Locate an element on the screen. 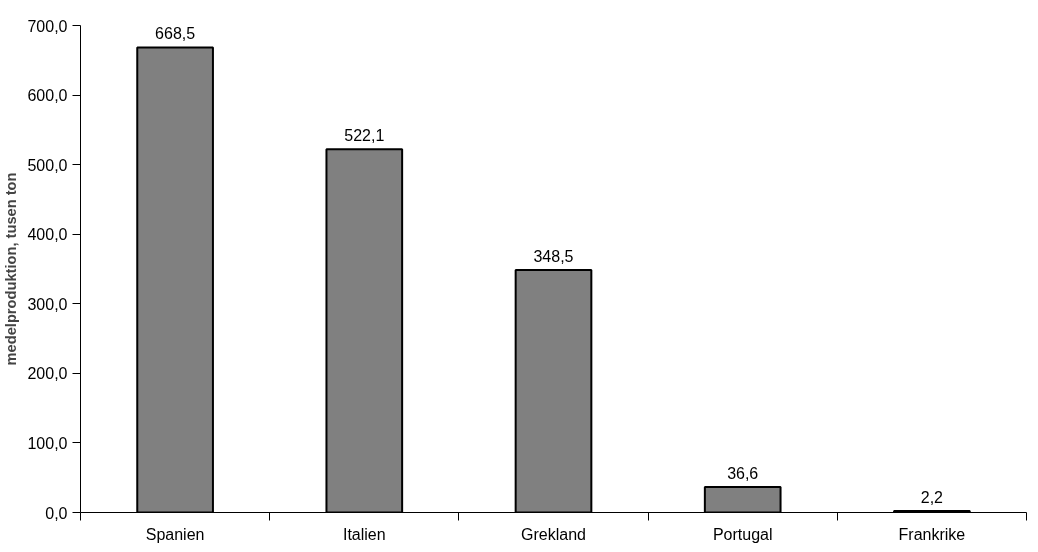  data-label: 36,6 is located at coordinates (743, 474).